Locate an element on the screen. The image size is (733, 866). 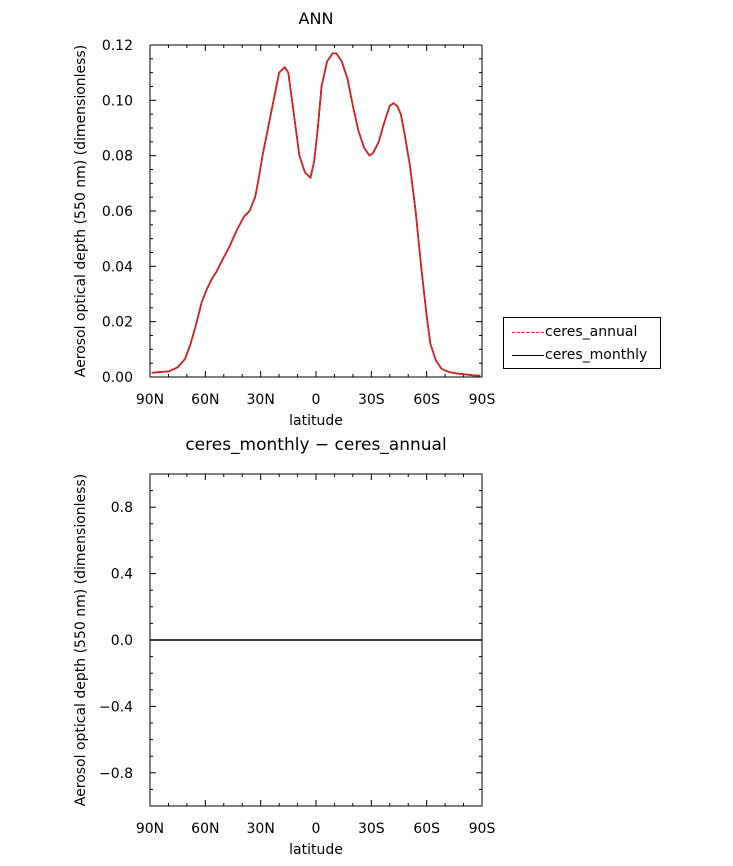
y-tick-label: −0.8 is located at coordinates (116, 774).